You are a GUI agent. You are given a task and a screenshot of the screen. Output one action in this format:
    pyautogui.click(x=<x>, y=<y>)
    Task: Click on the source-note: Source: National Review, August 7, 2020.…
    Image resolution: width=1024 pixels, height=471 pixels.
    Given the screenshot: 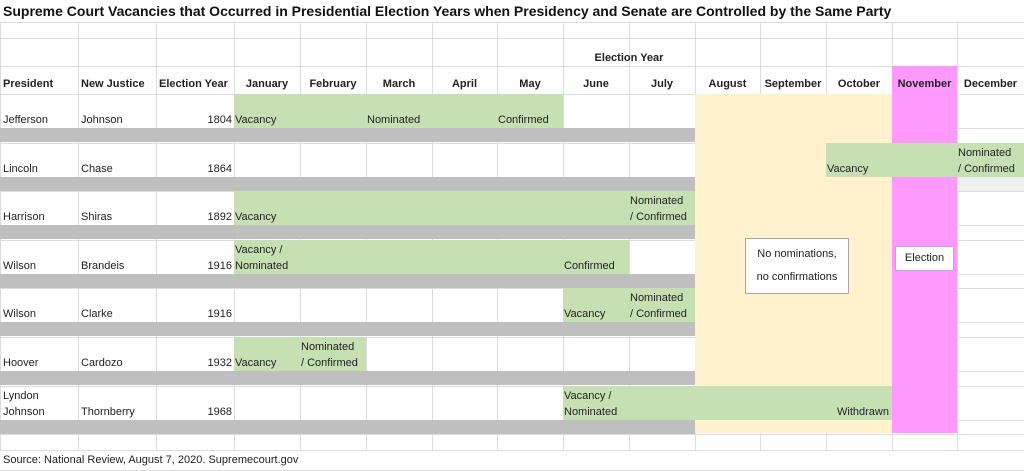 What is the action you would take?
    pyautogui.click(x=151, y=460)
    